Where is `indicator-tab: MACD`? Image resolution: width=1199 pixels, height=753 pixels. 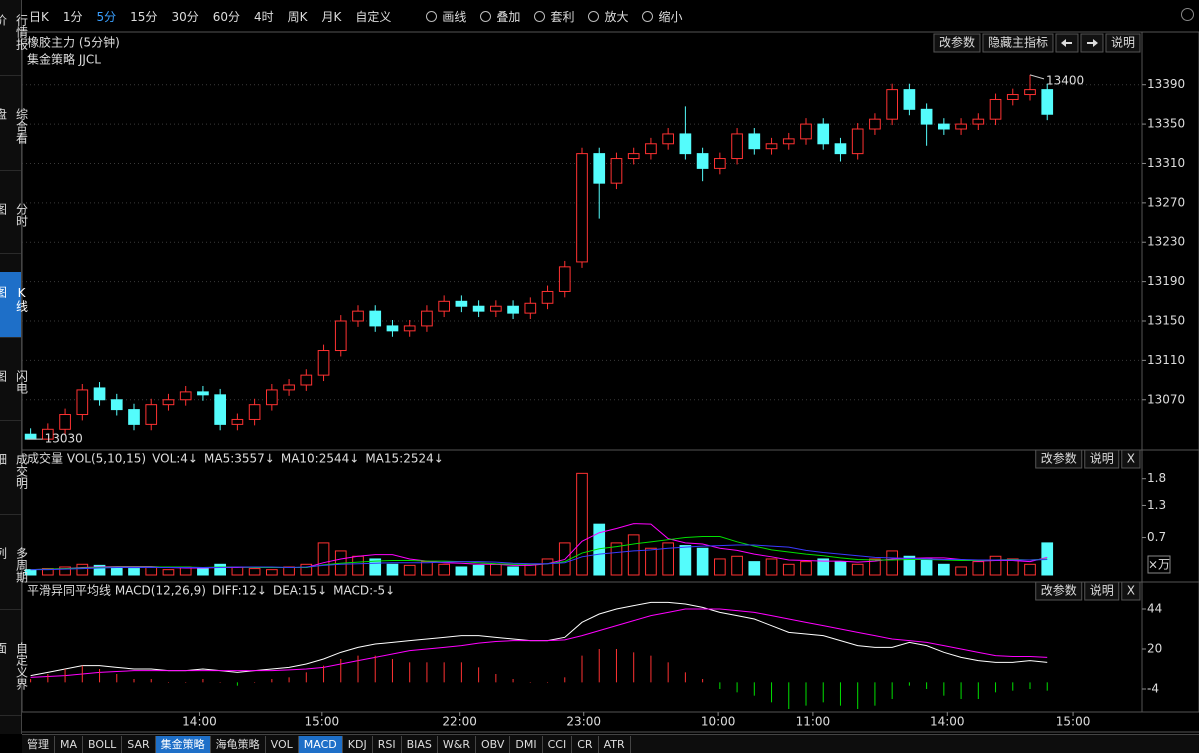 indicator-tab: MACD is located at coordinates (320, 744).